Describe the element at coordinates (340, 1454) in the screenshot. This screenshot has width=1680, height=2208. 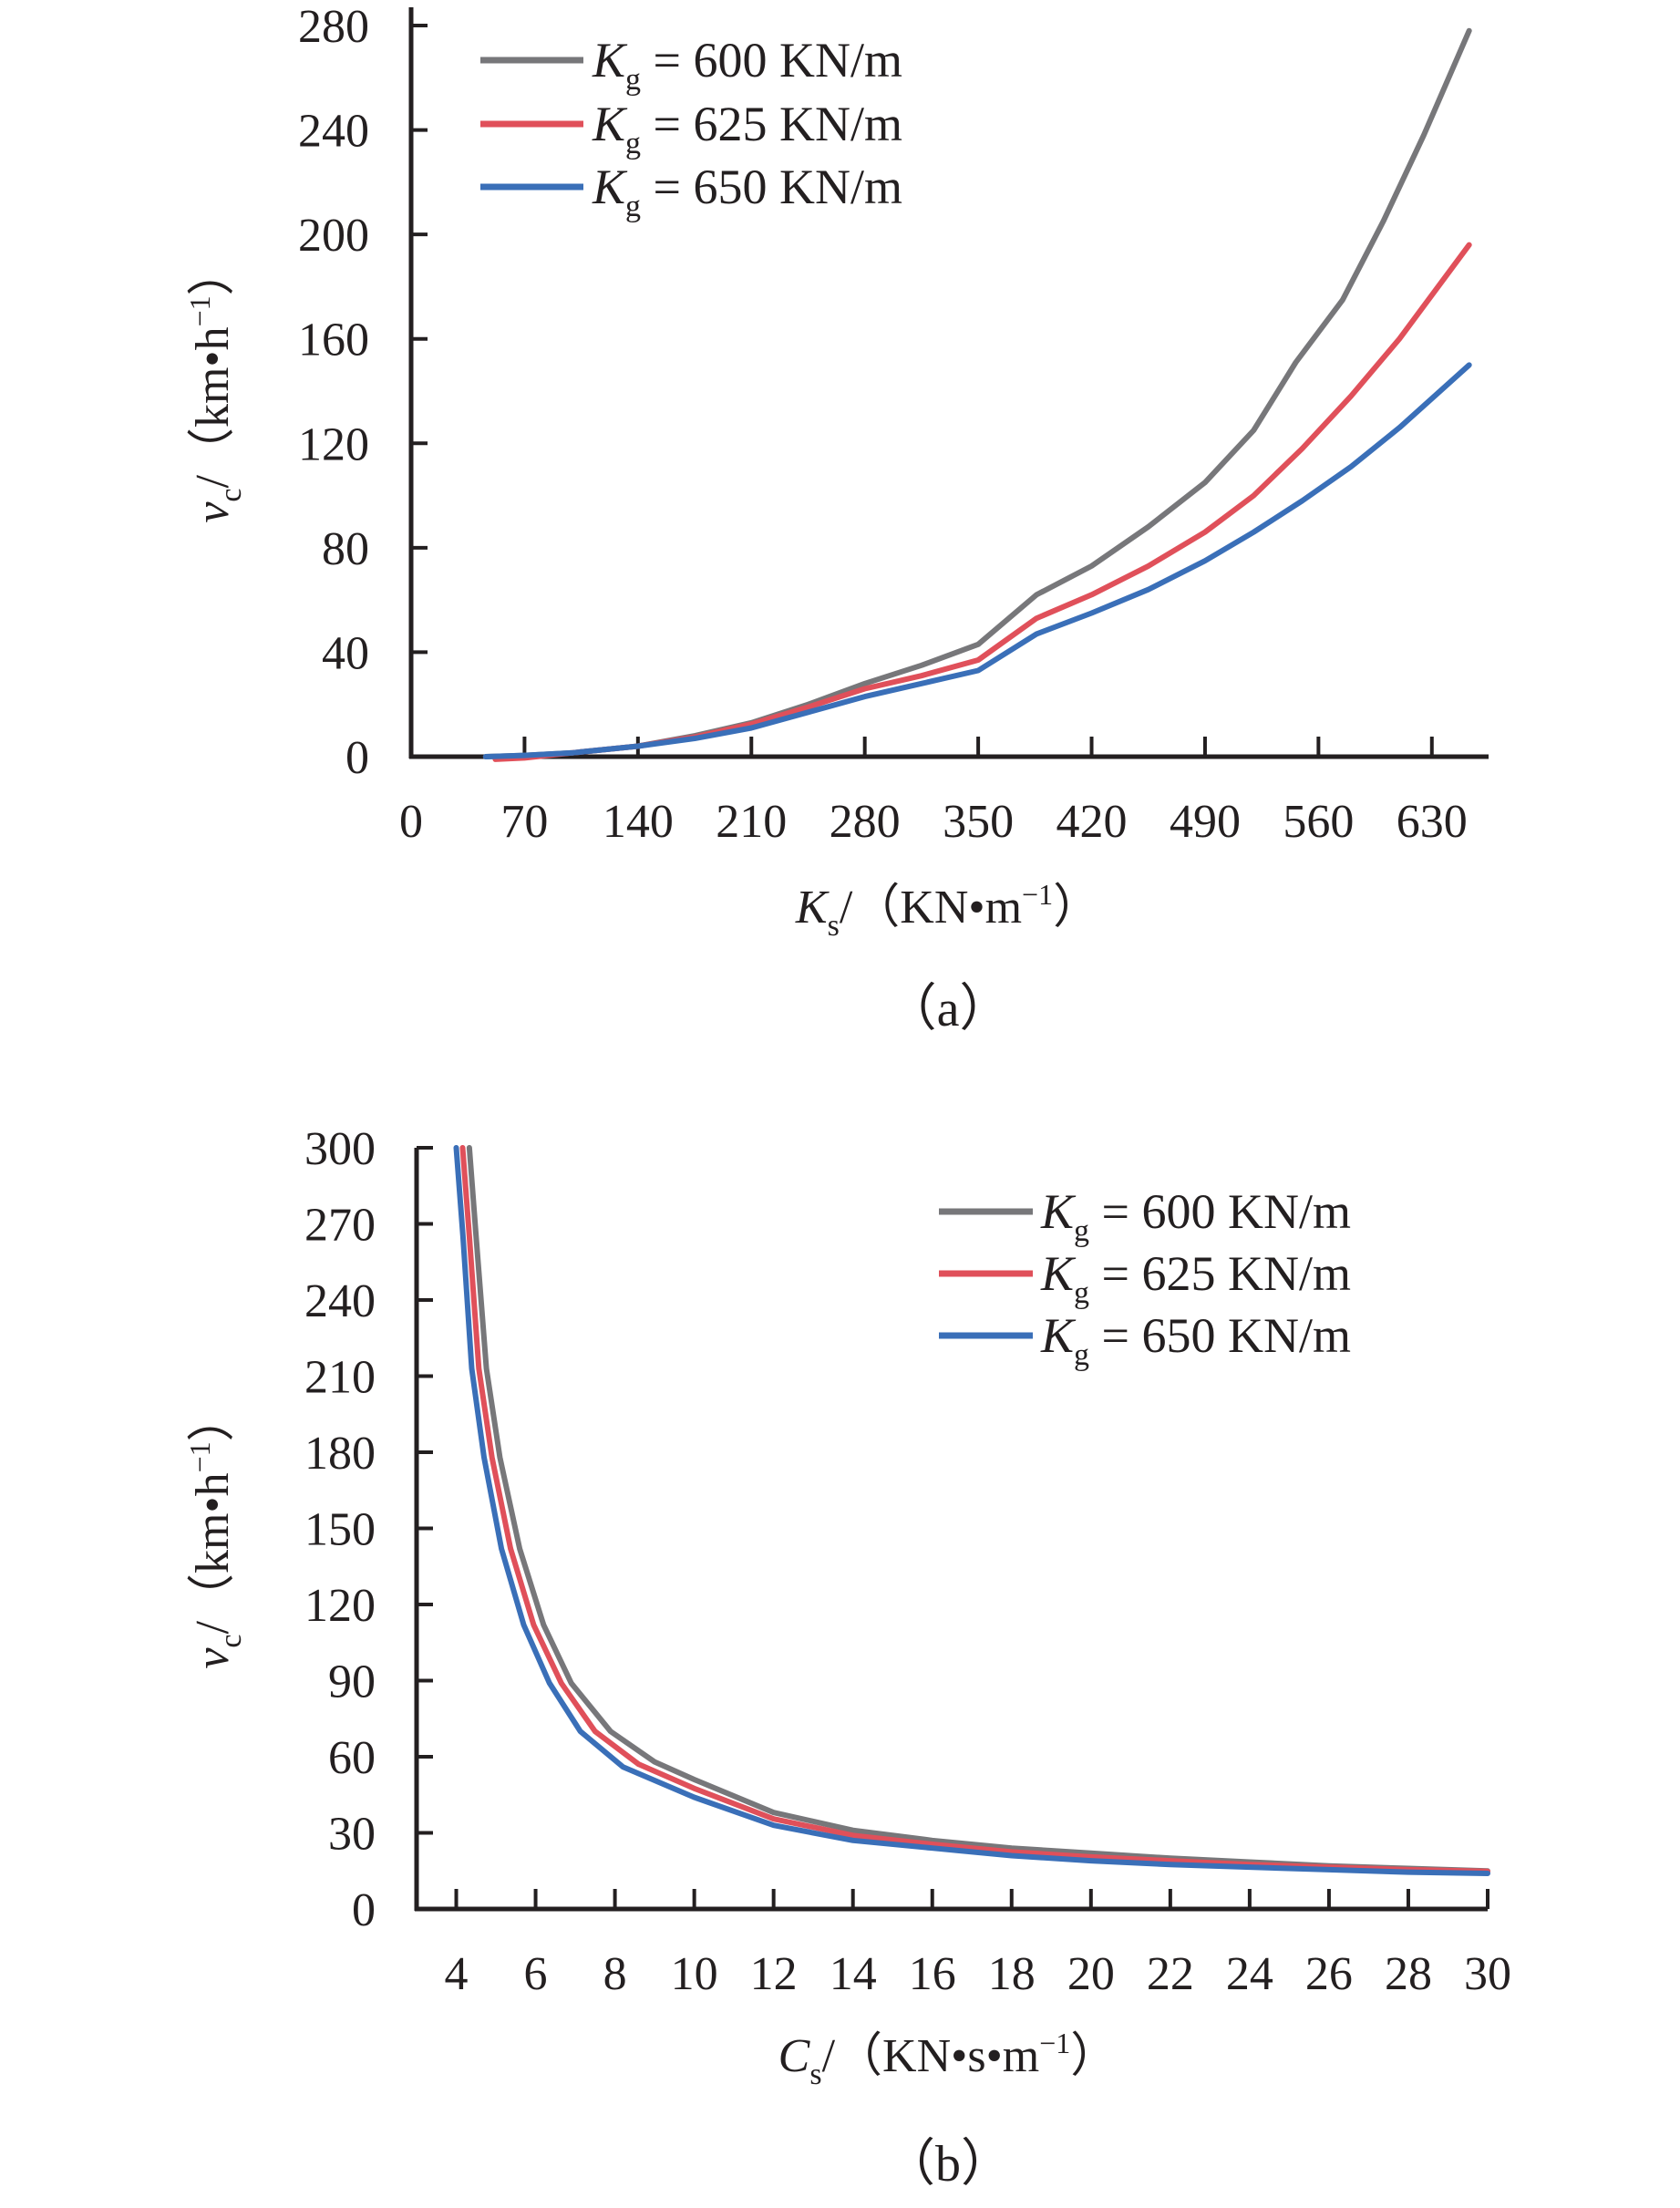
I see `y-tick-label: 180` at that location.